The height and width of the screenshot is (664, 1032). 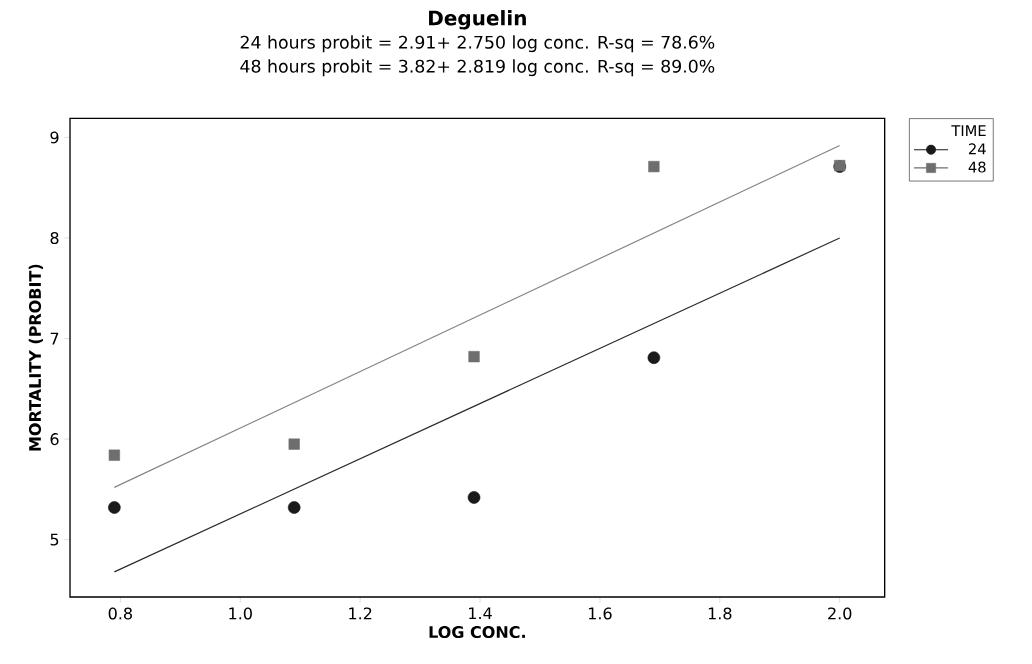 What do you see at coordinates (977, 149) in the screenshot?
I see `legend-label: 24` at bounding box center [977, 149].